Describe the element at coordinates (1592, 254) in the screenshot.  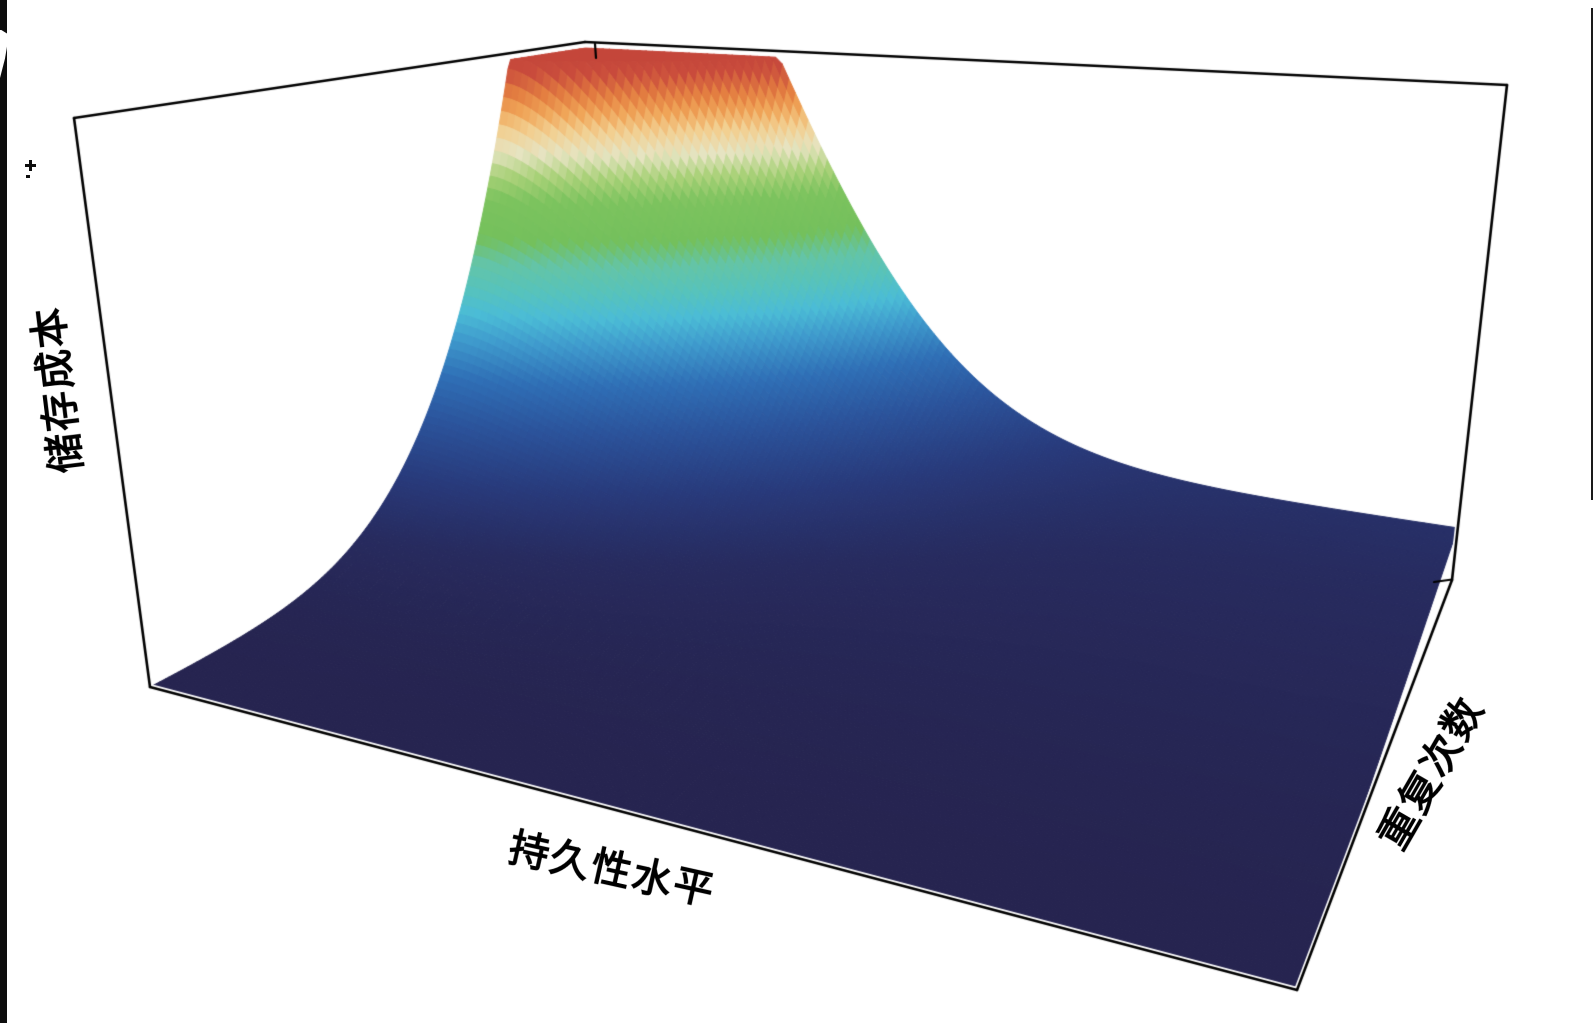
I see `right-edge-artifact` at that location.